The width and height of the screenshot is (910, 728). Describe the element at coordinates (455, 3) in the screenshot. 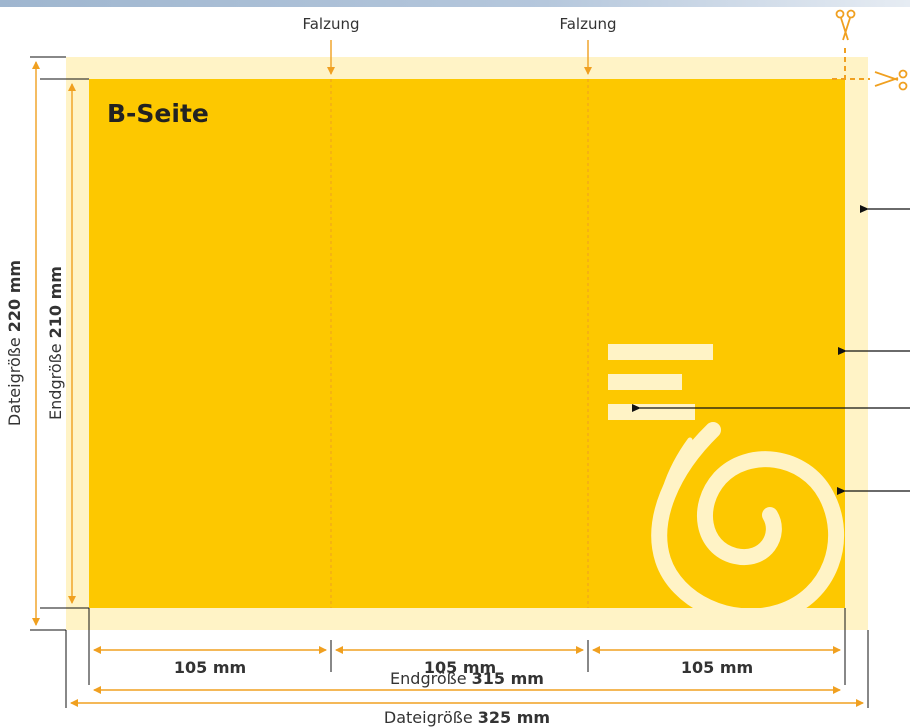

I see `top-bar` at that location.